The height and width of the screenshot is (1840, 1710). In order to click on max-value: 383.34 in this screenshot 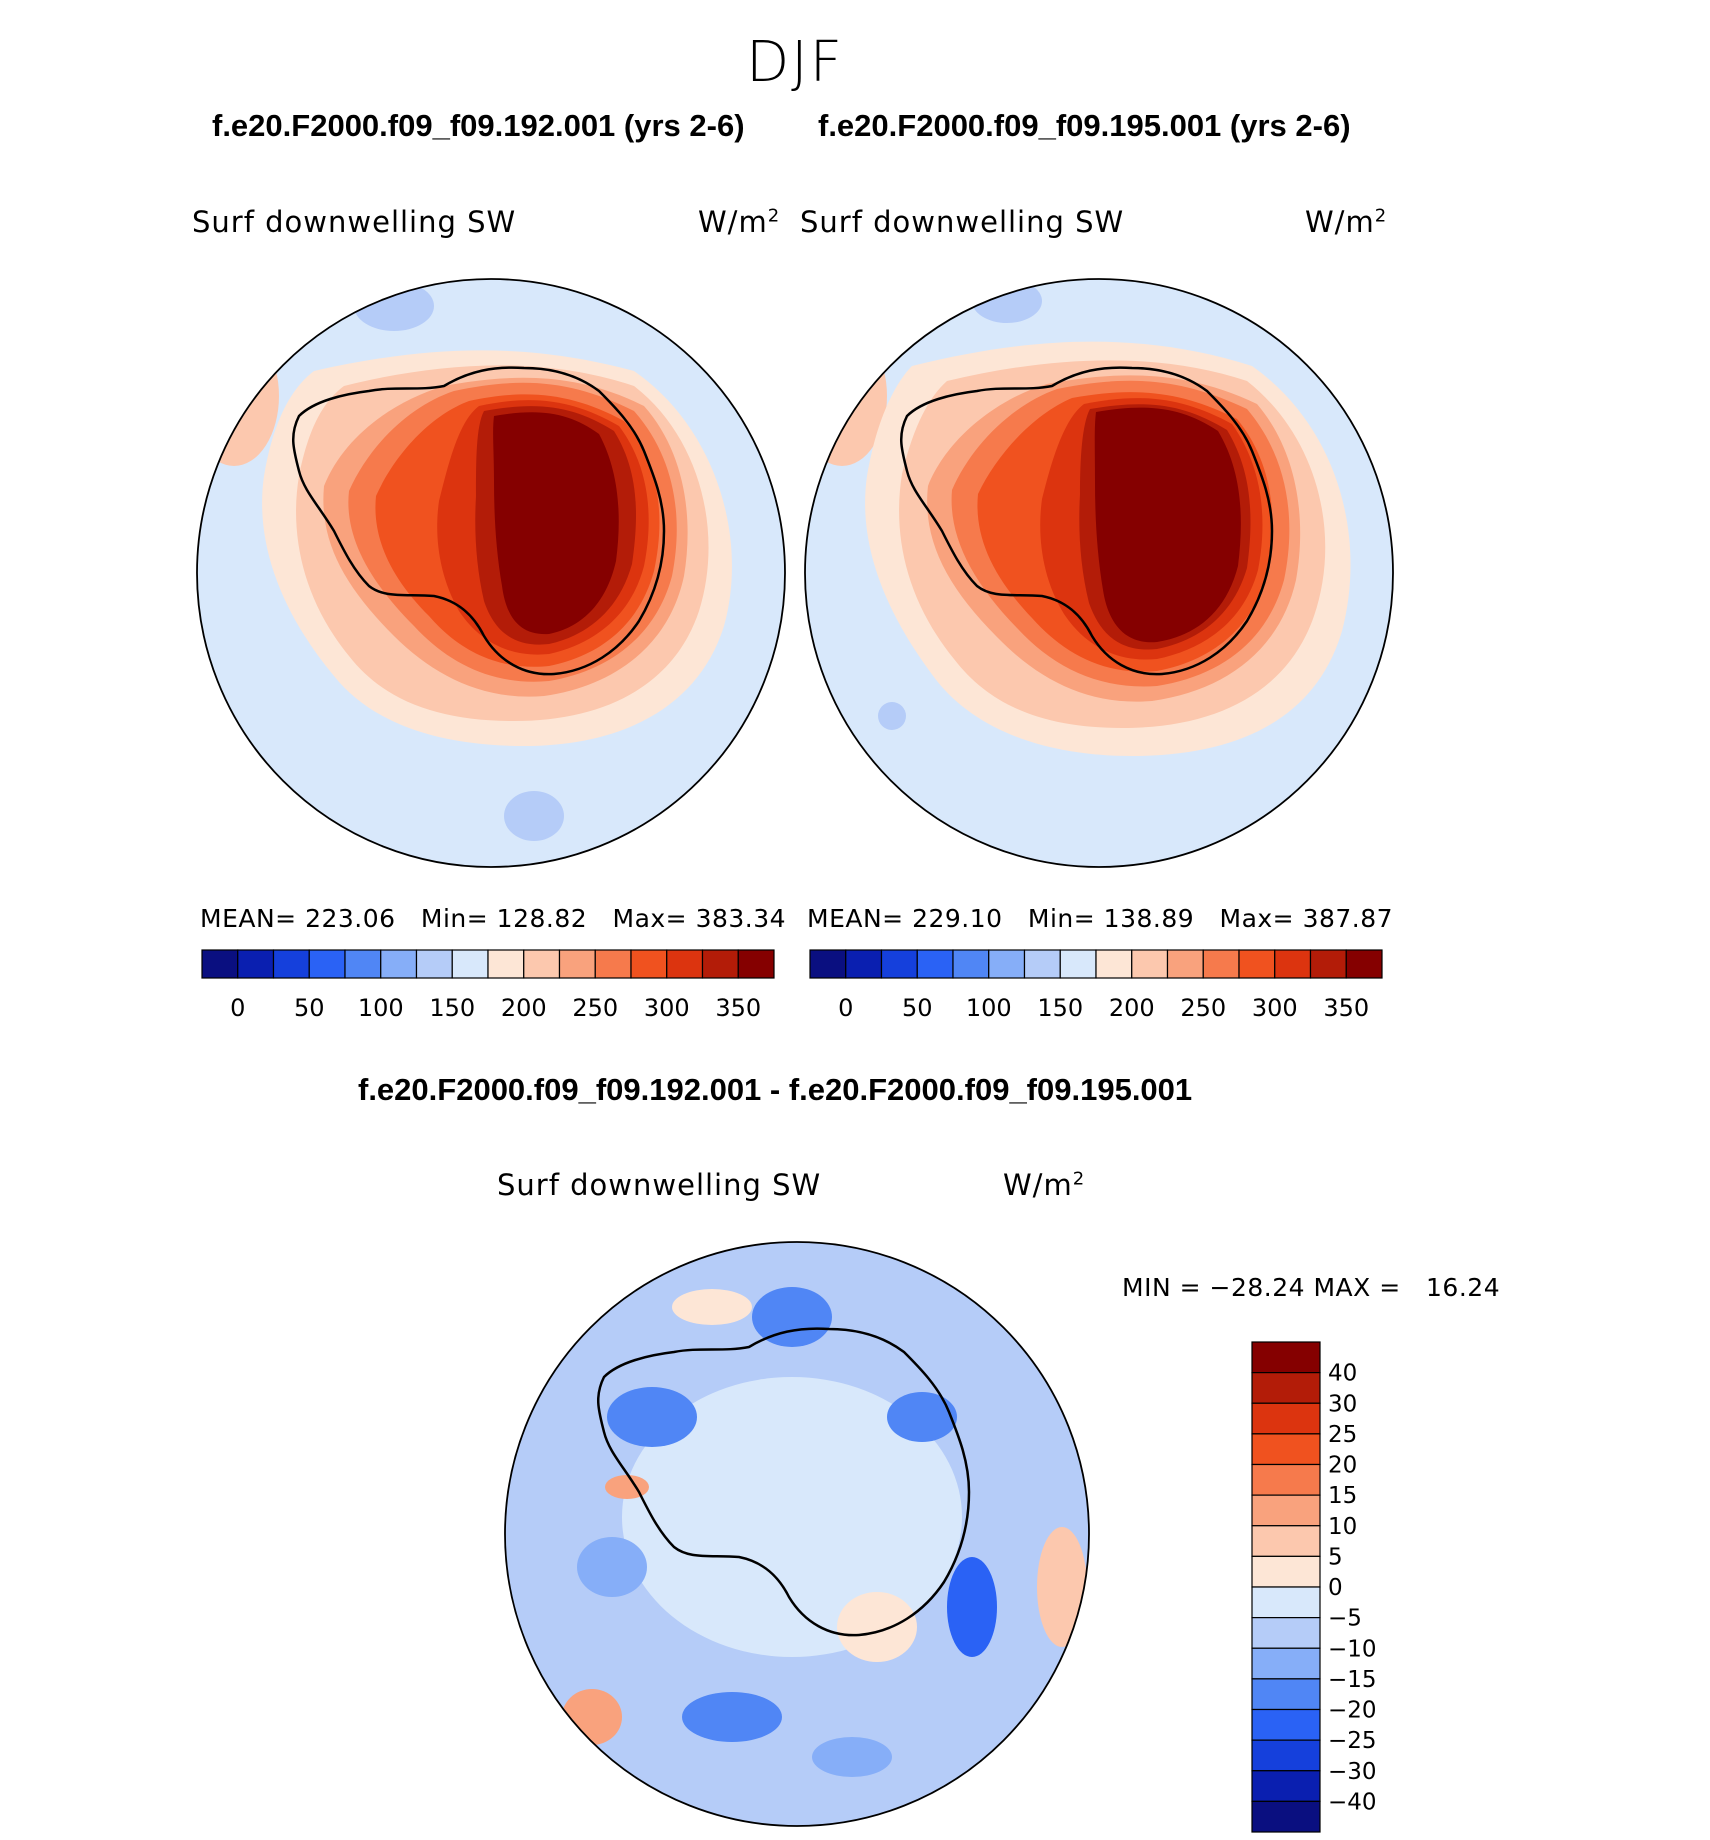, I will do `click(741, 918)`.